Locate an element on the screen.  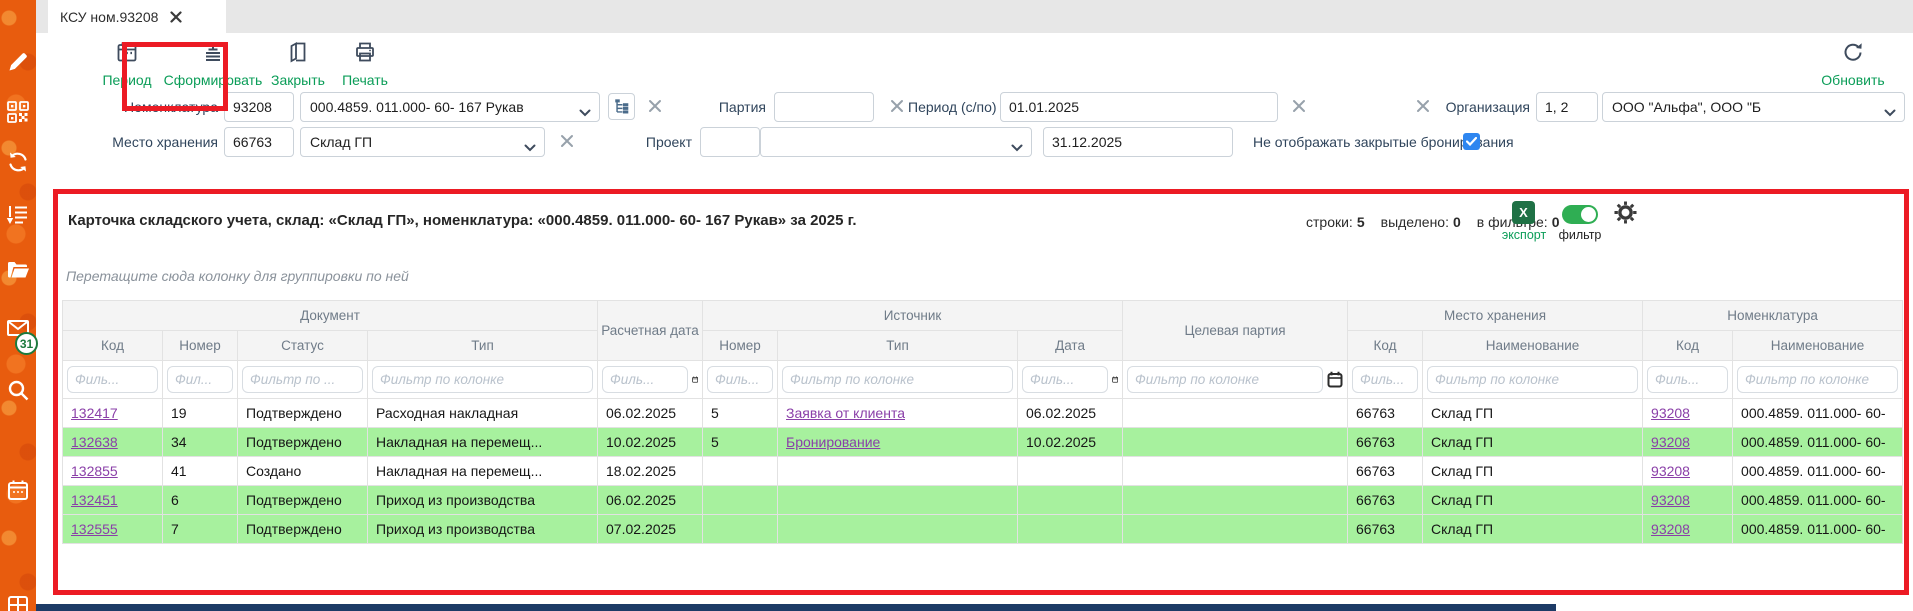
column-doc-type: Тип is located at coordinates (482, 345).